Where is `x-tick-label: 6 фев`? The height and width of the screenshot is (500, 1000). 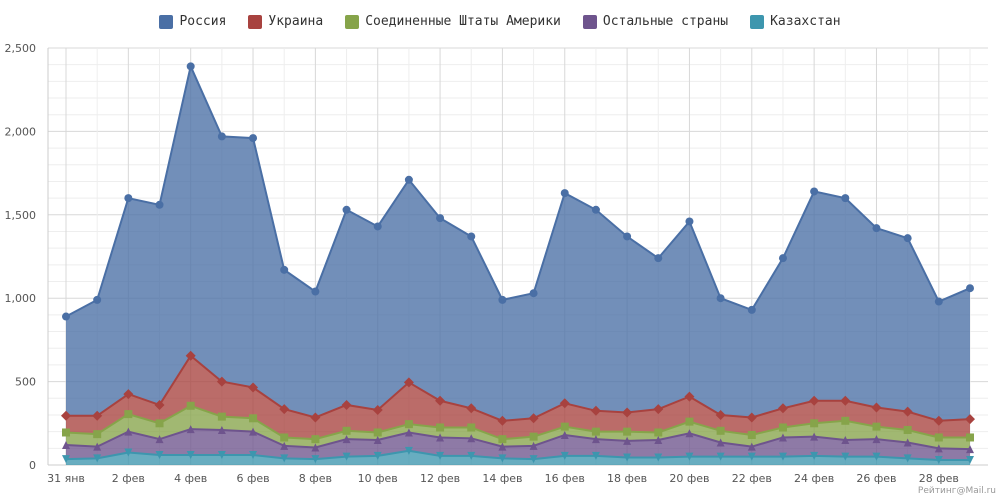 x-tick-label: 6 фев is located at coordinates (252, 478).